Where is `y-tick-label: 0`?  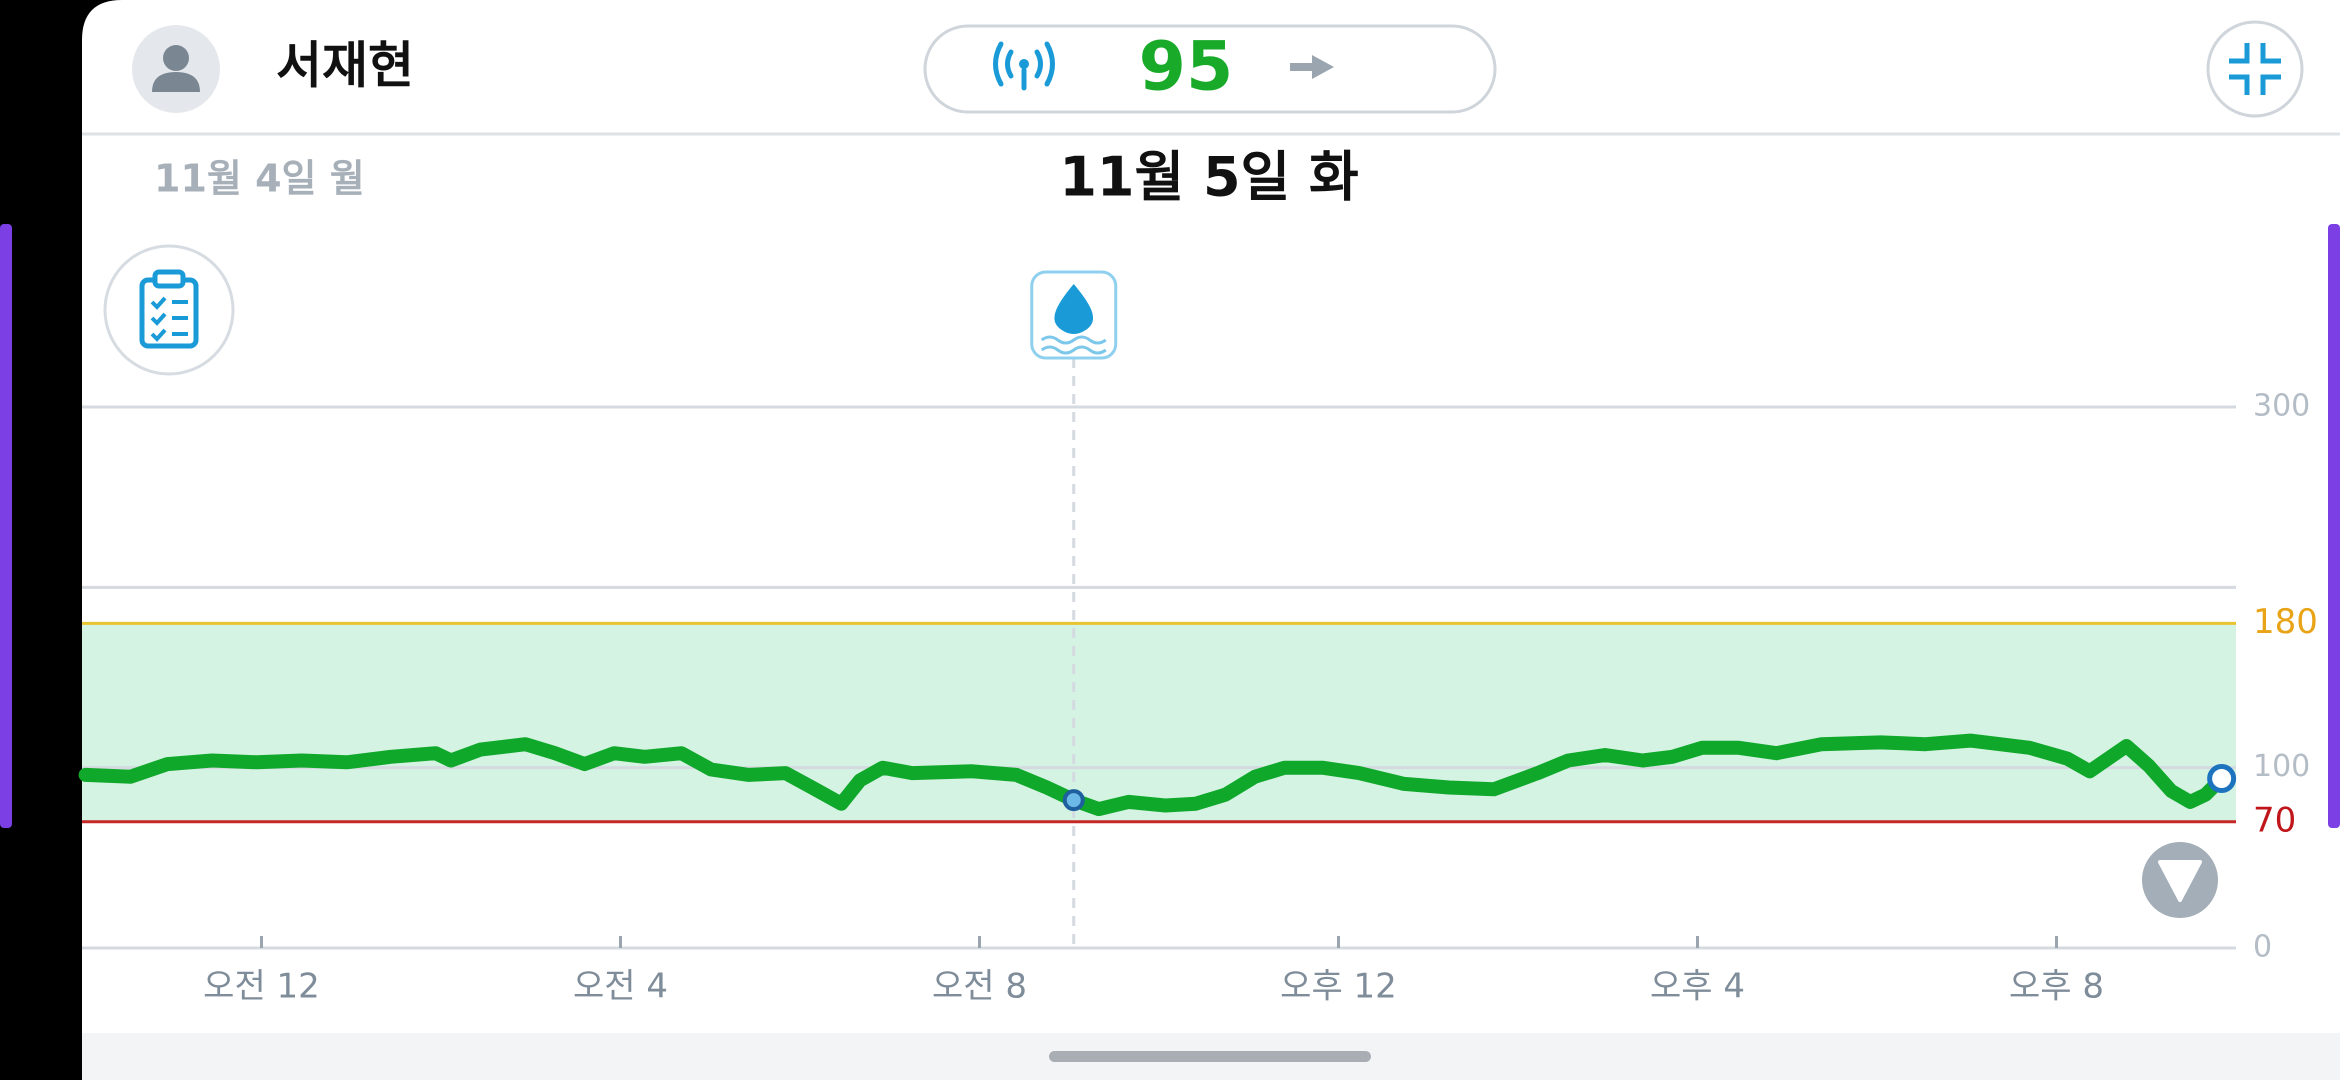
y-tick-label: 0 is located at coordinates (2262, 947).